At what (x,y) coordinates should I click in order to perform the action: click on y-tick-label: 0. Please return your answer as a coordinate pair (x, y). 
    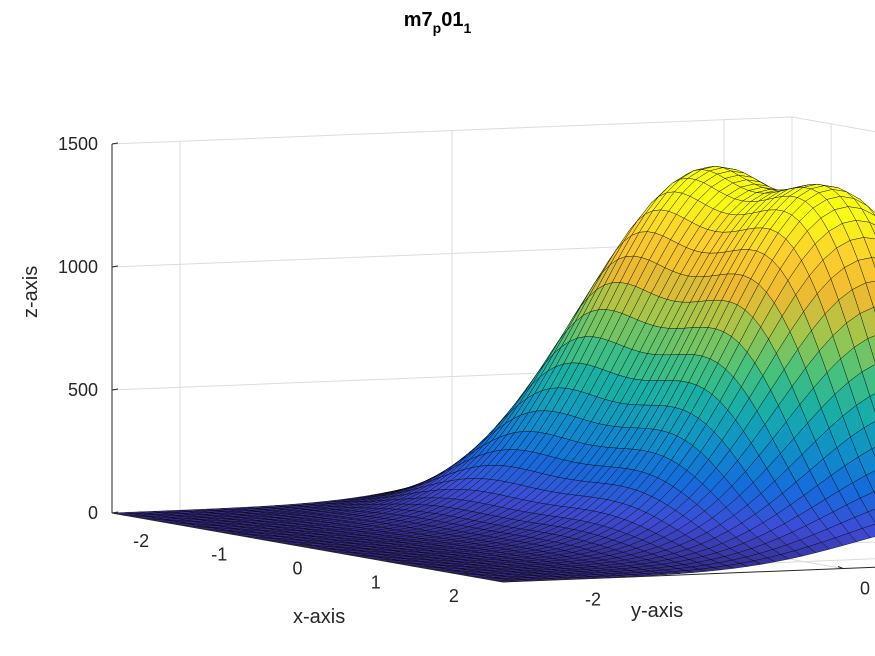
    Looking at the image, I should click on (865, 589).